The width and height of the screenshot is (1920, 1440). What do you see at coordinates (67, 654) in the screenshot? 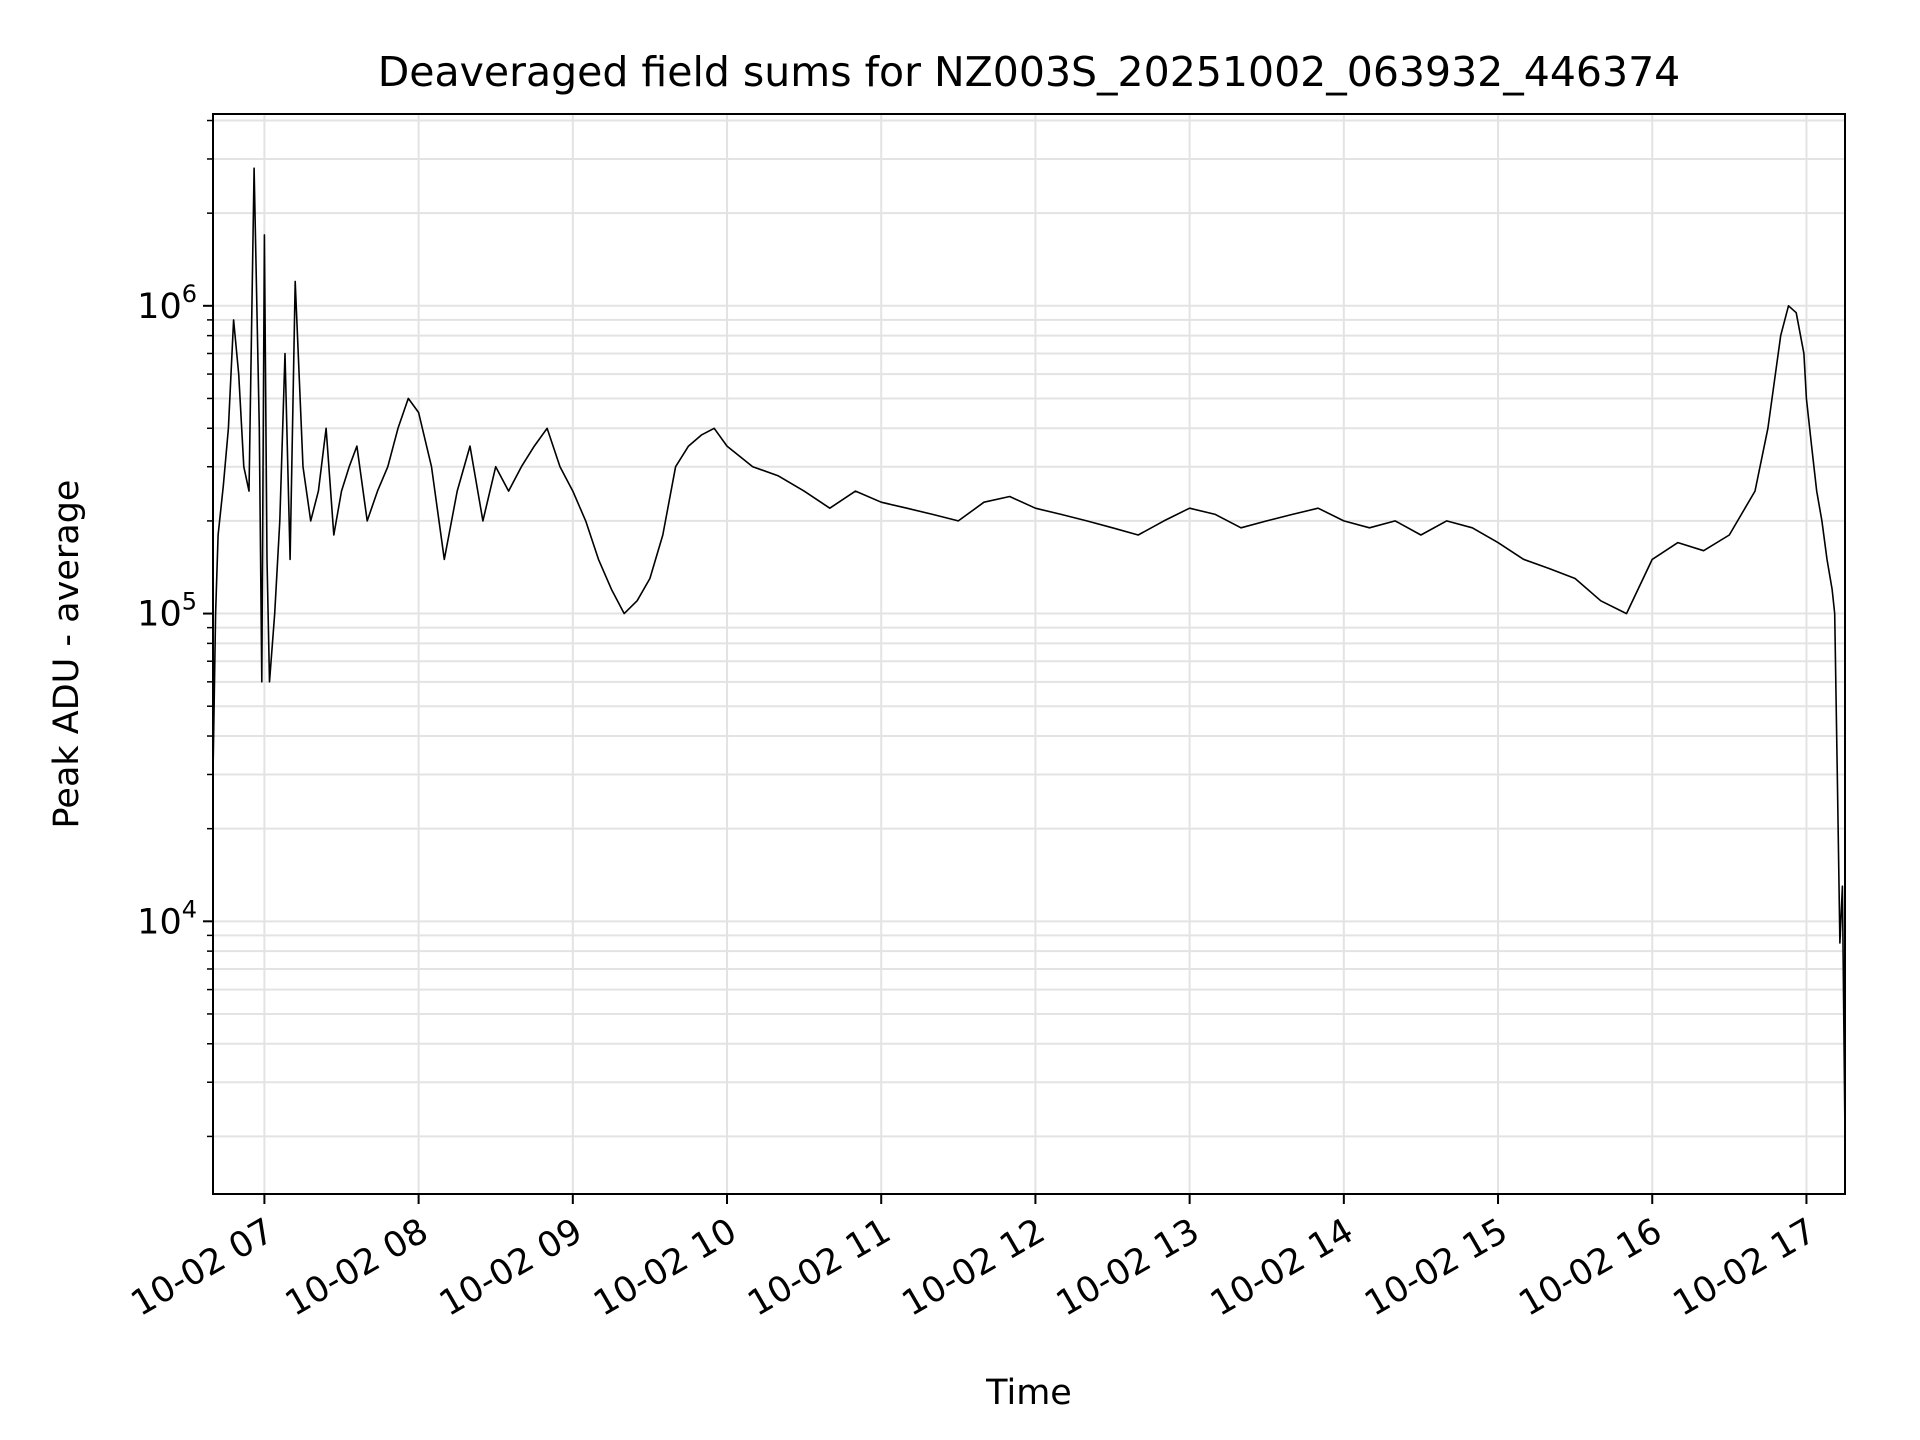
I see `y-axis-label: Peak ADU - average` at bounding box center [67, 654].